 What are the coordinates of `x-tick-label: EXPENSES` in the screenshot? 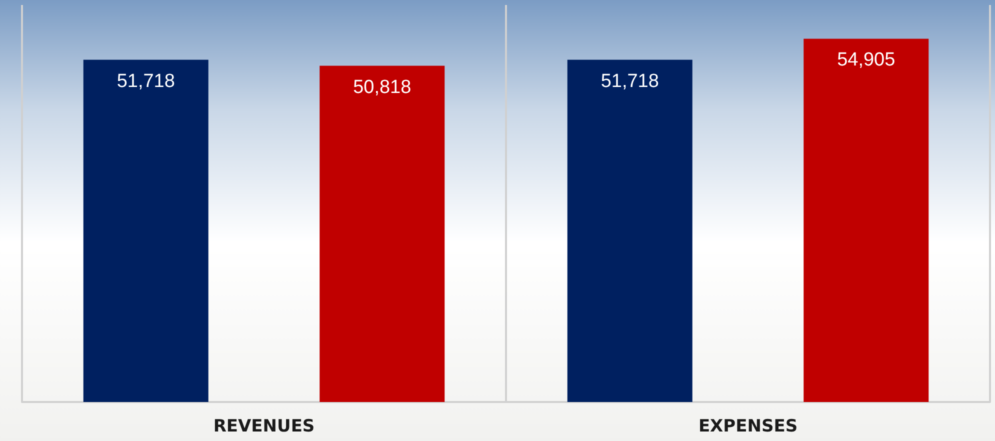 It's located at (748, 426).